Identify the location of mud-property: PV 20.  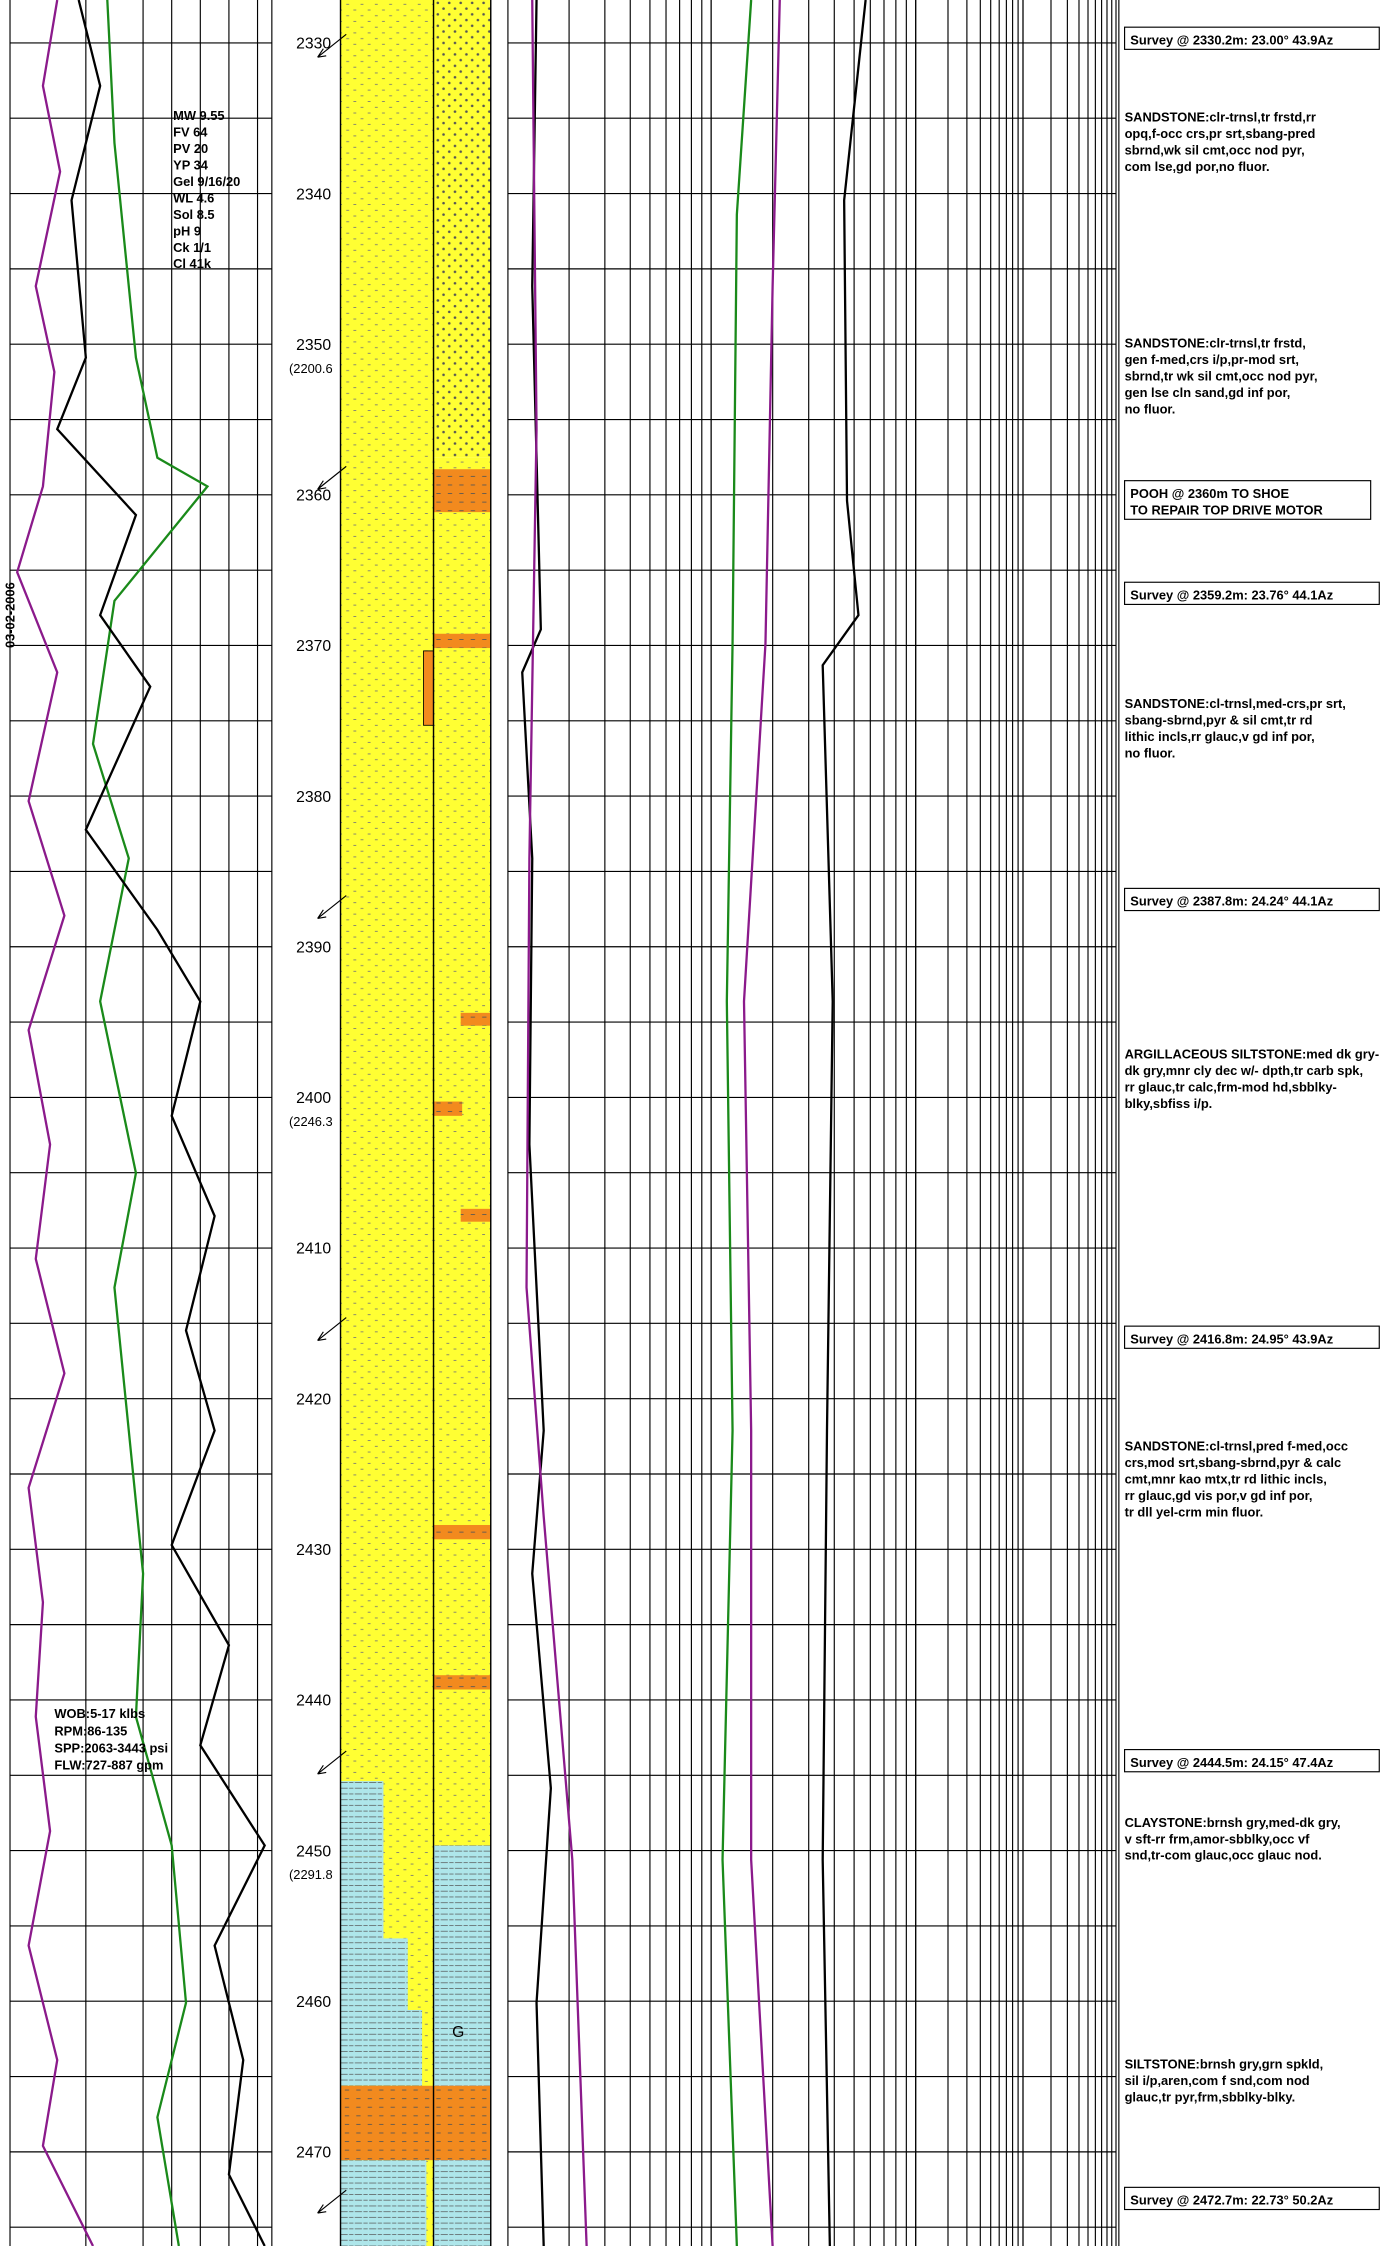
(190, 148).